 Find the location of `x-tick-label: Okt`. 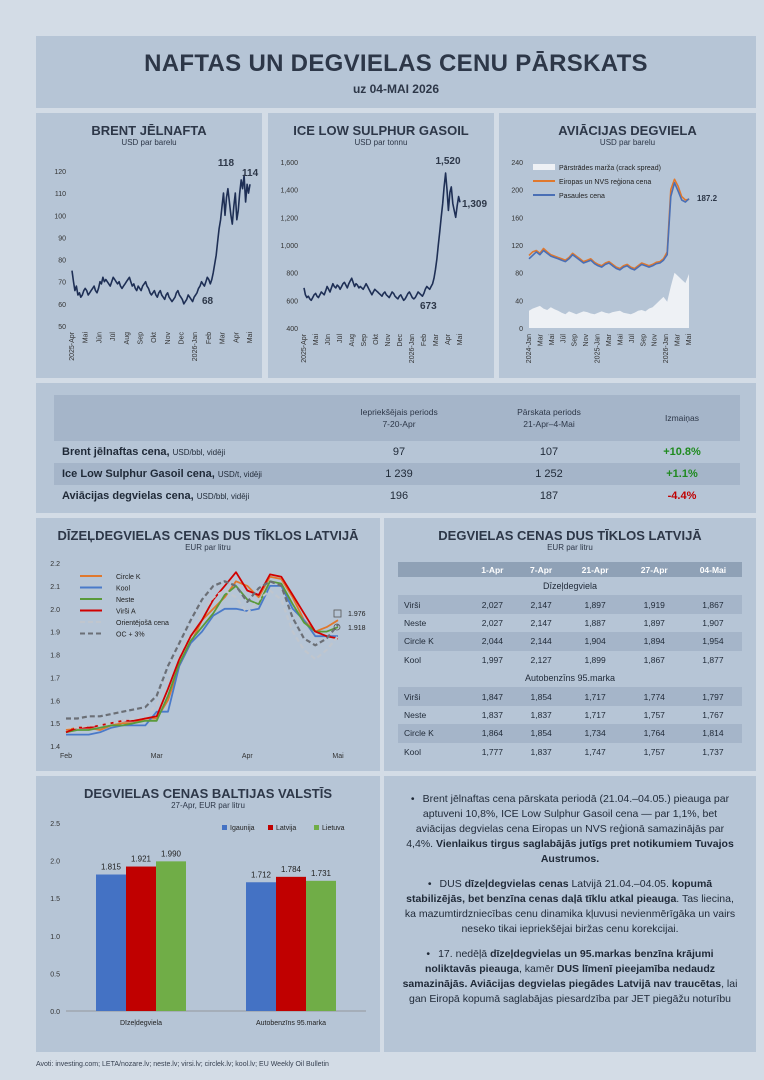

x-tick-label: Okt is located at coordinates (376, 339).